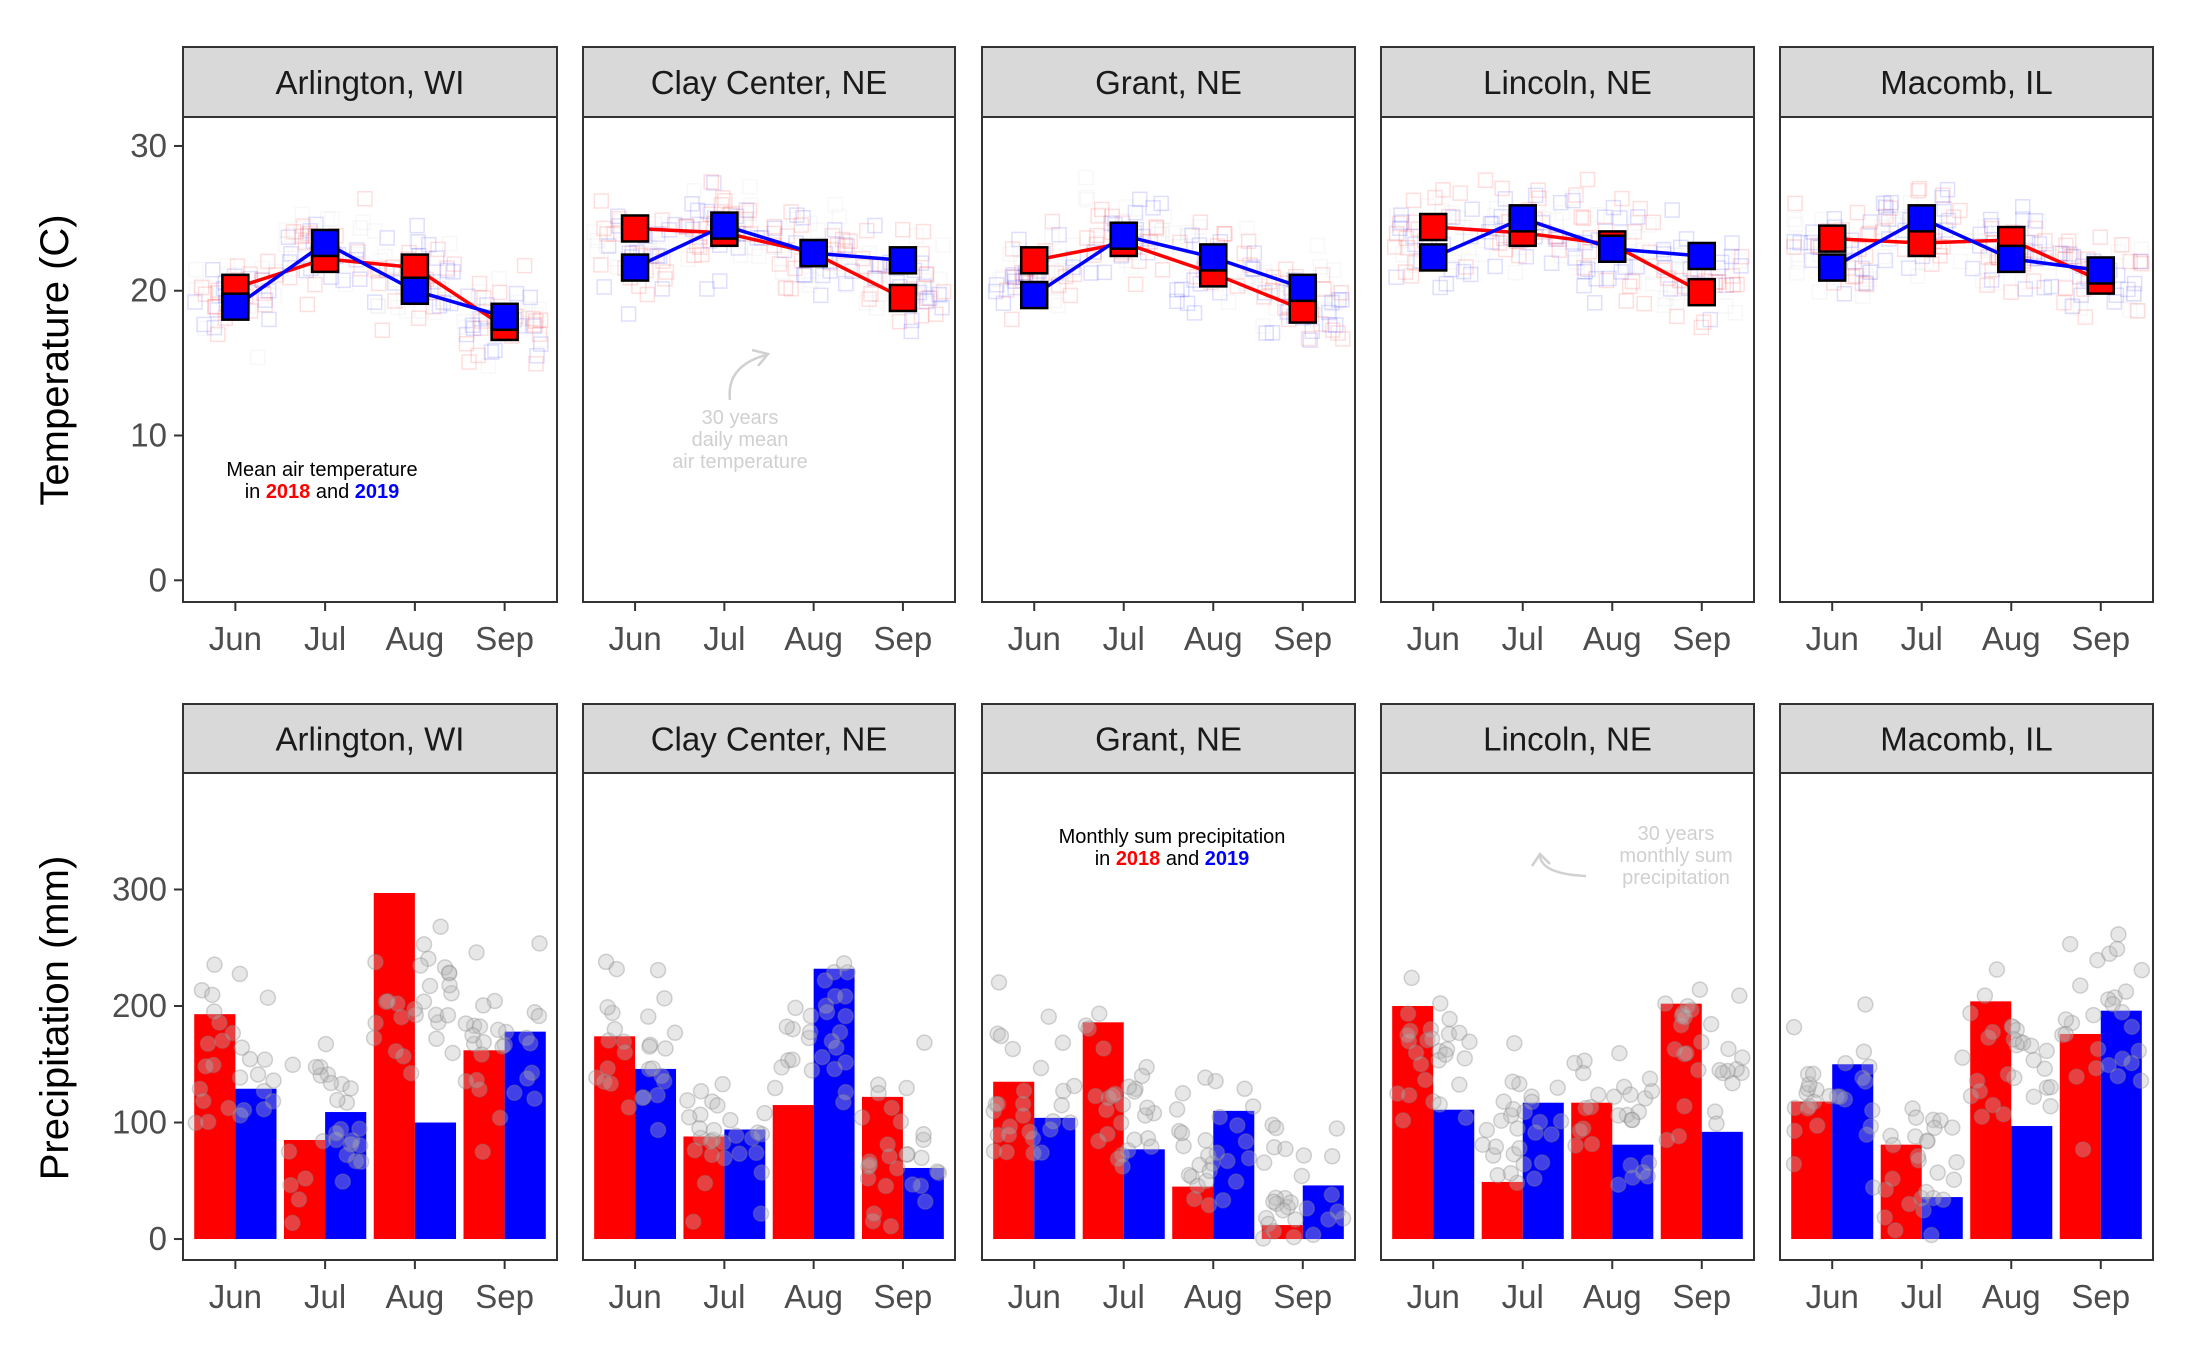 This screenshot has width=2187, height=1351. I want to click on history-note: precipitation, so click(1676, 878).